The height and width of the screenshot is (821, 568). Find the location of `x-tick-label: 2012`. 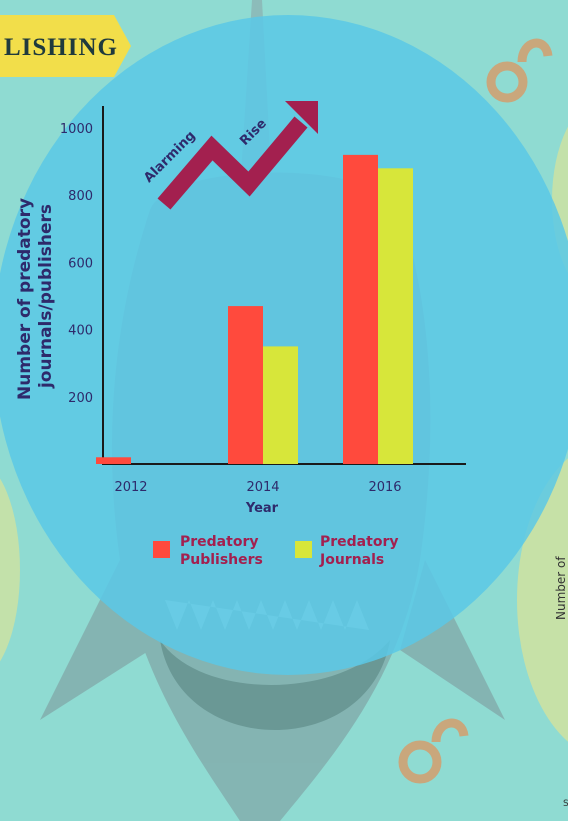

x-tick-label: 2012 is located at coordinates (130, 487).